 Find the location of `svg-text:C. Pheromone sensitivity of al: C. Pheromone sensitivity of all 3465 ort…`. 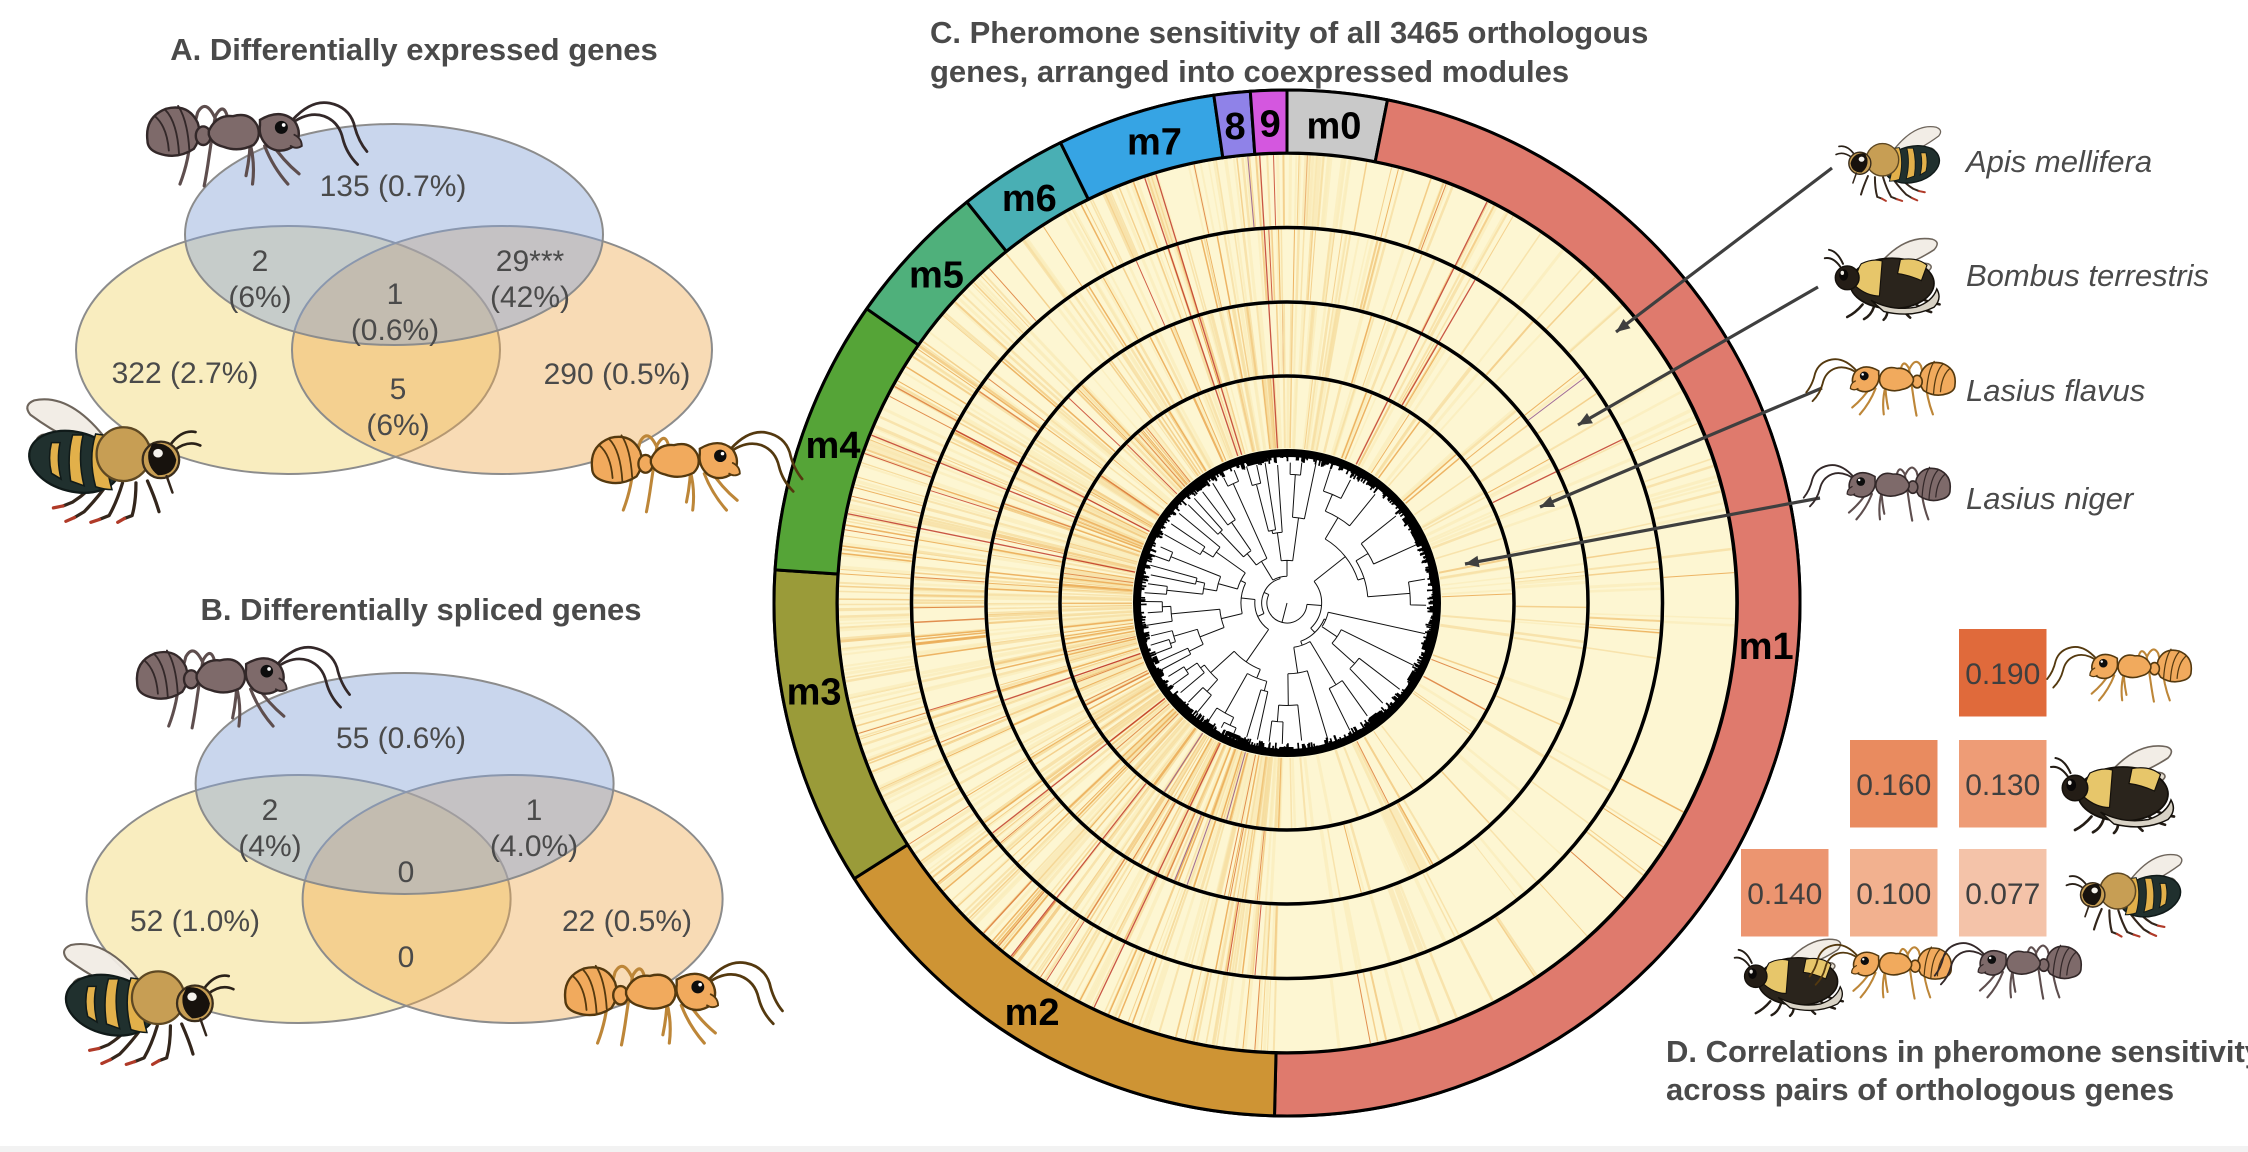

svg-text:C. Pheromone sensitivity of al: C. Pheromone sensitivity of all 3465 ort… is located at coordinates (1289, 32).